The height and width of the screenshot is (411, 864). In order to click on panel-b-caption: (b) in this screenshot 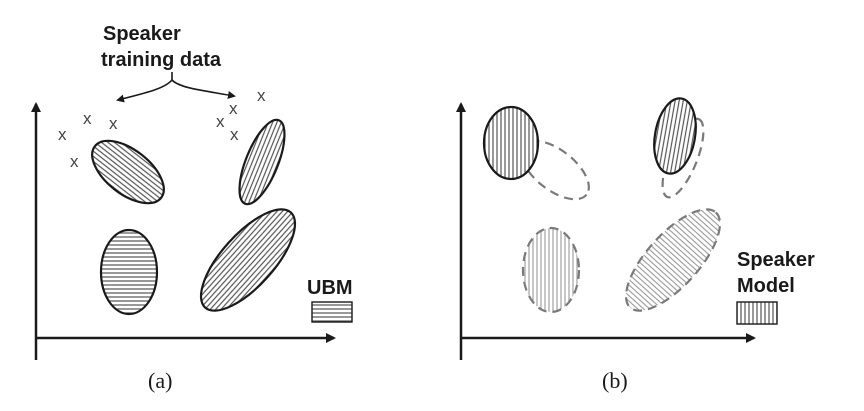, I will do `click(615, 380)`.